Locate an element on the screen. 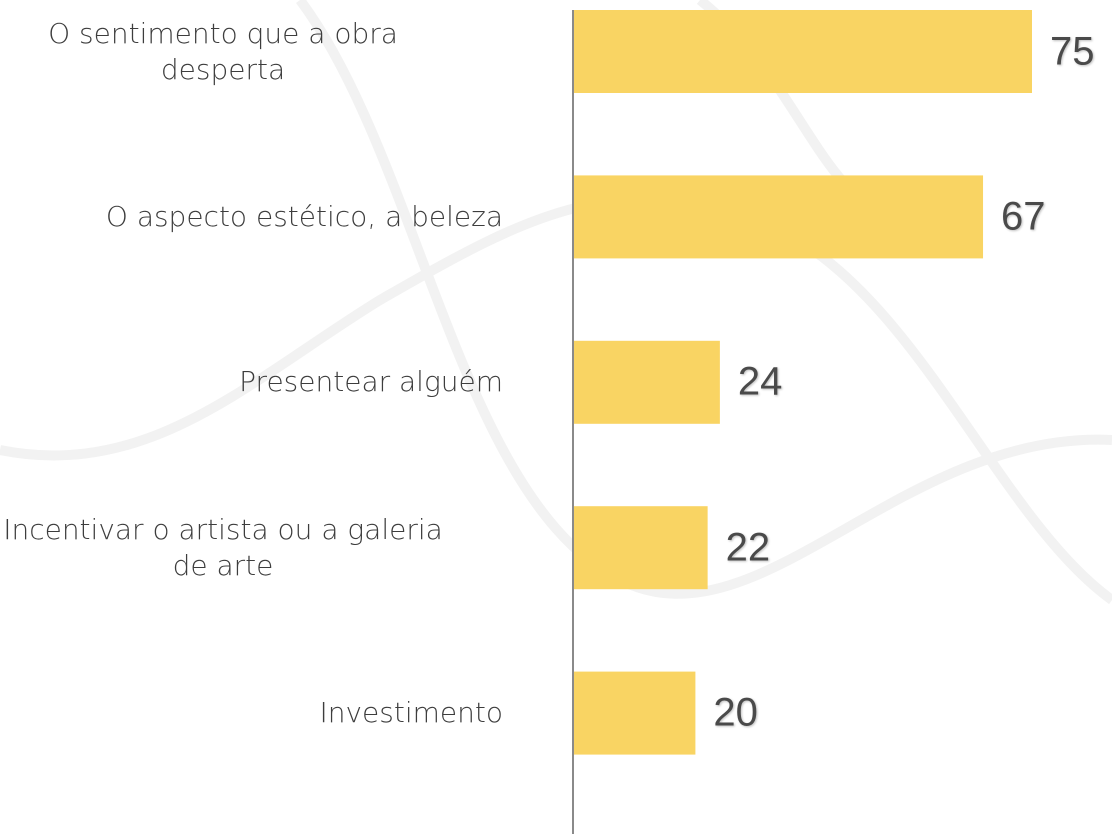 Image resolution: width=1112 pixels, height=834 pixels. category-label: Investimento is located at coordinates (411, 713).